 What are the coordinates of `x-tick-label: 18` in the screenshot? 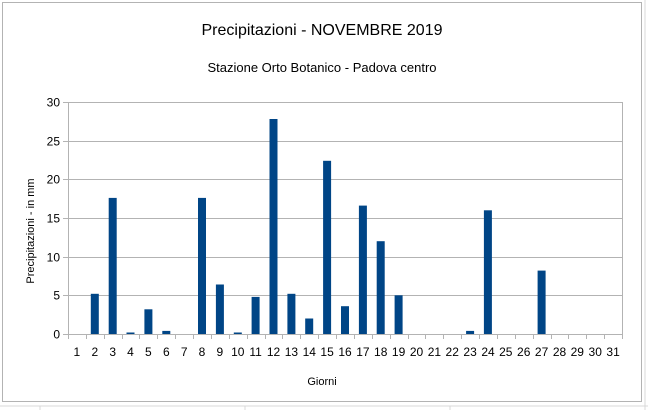 It's located at (381, 352).